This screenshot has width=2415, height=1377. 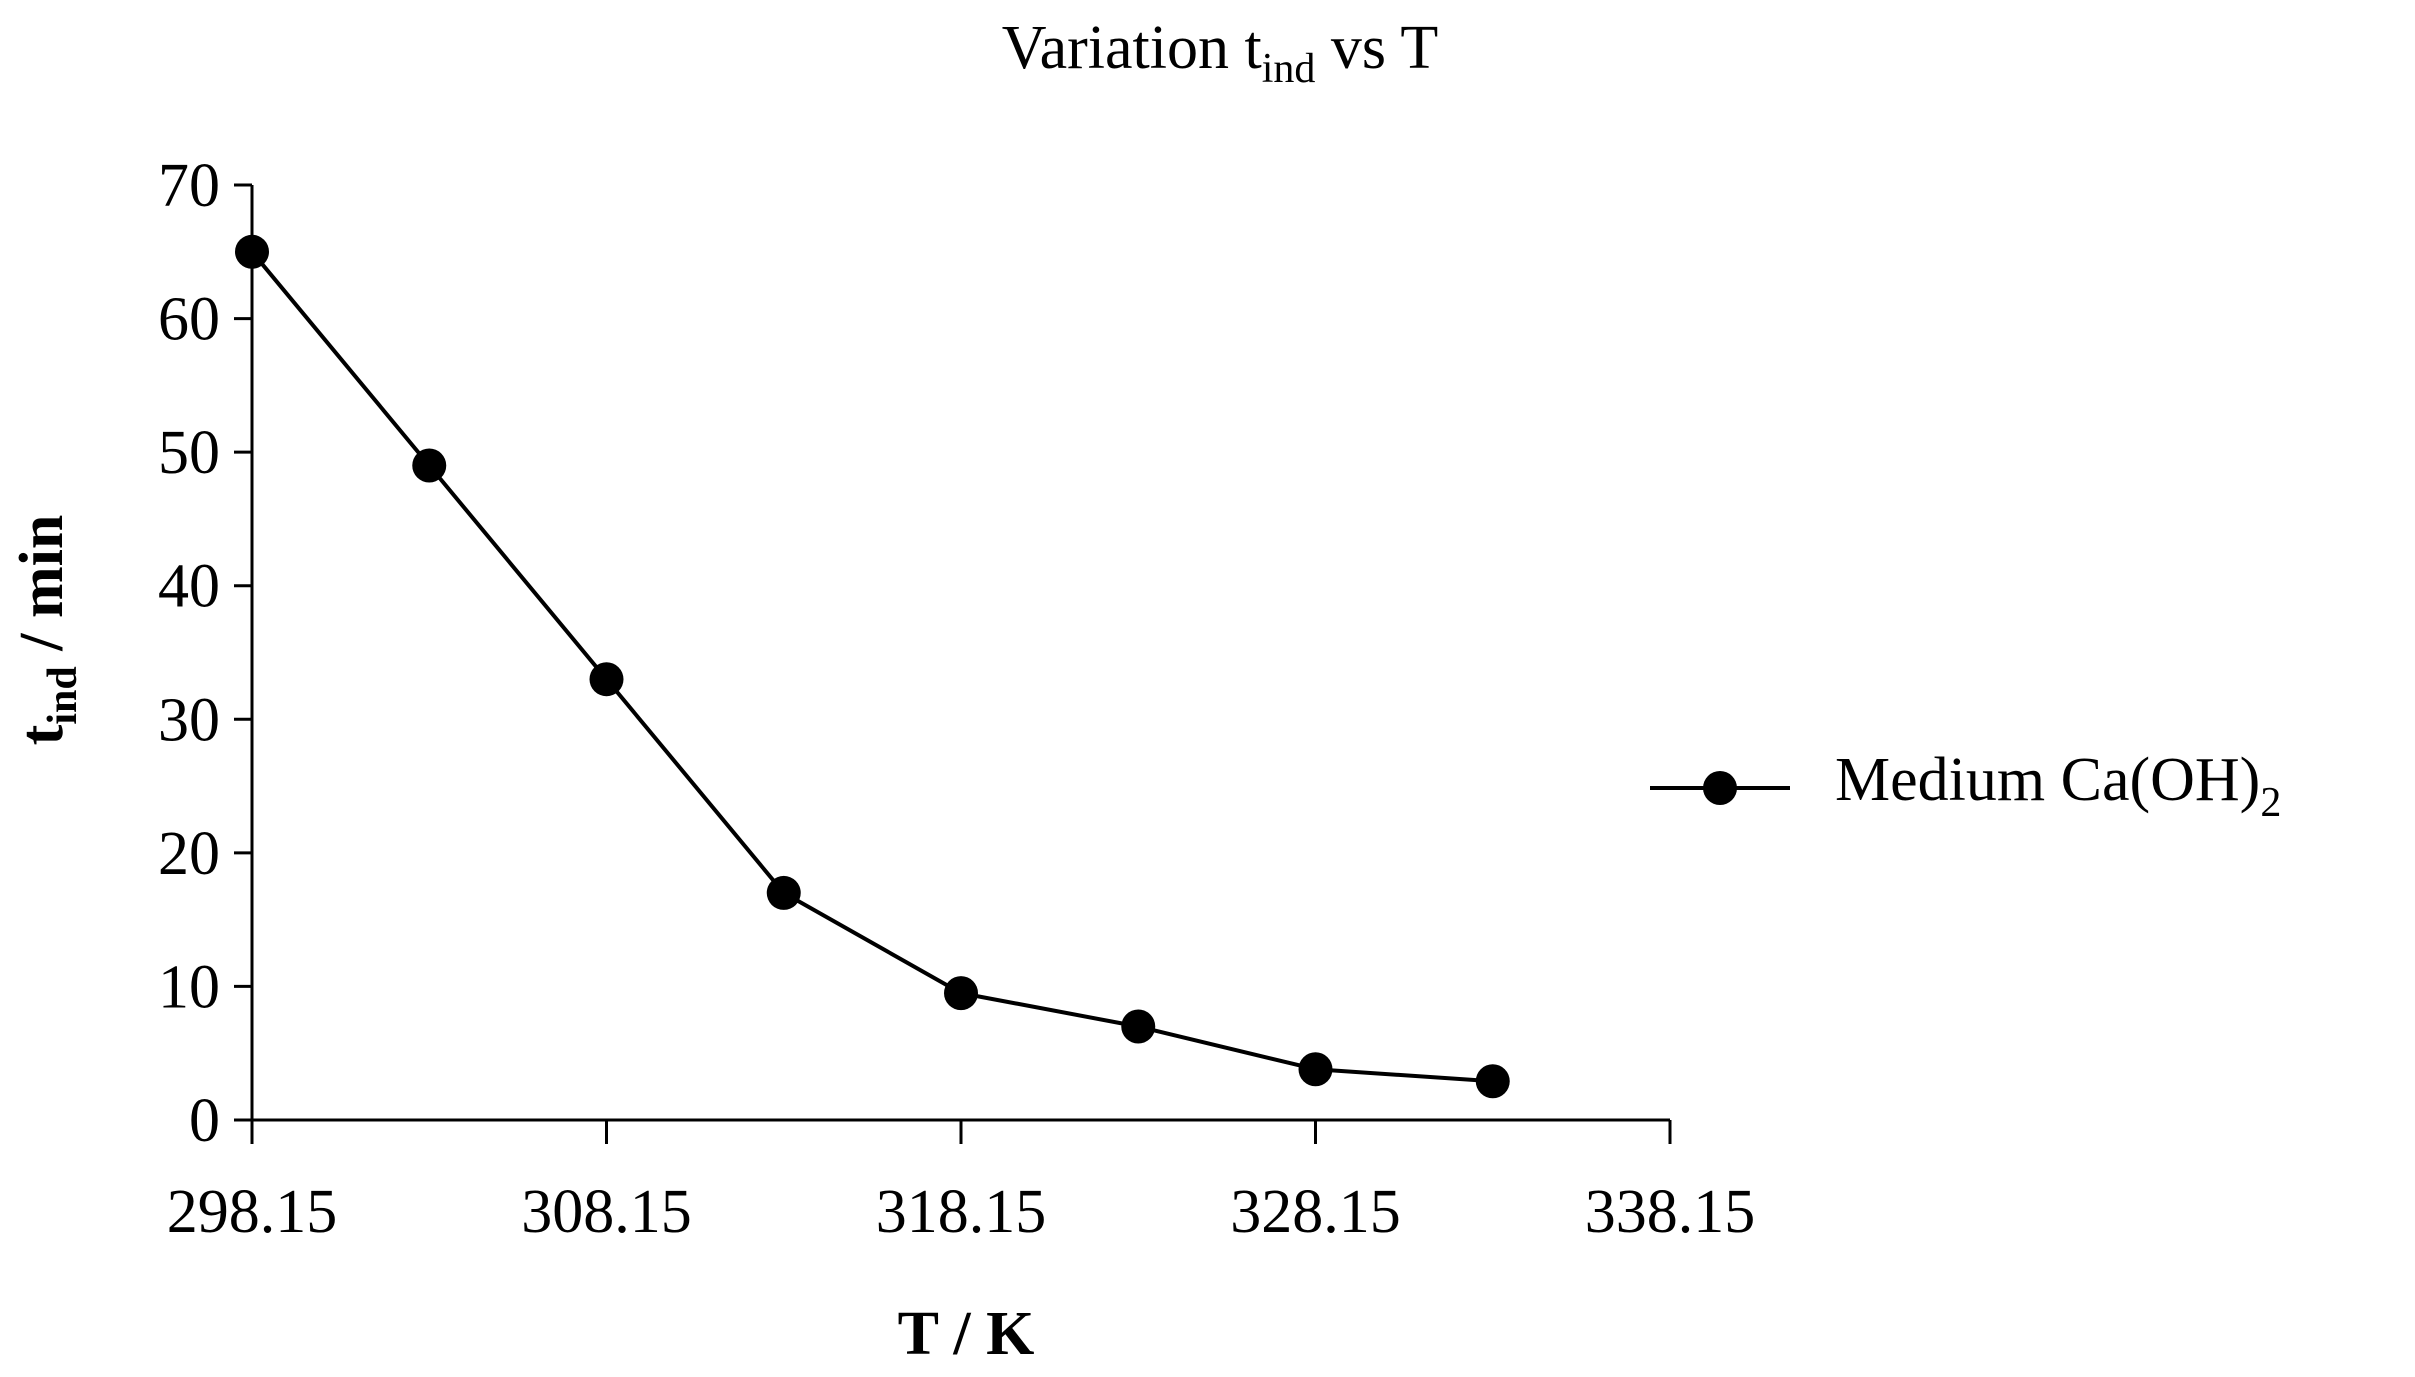 What do you see at coordinates (961, 1212) in the screenshot?
I see `x-tick-label: 318.15` at bounding box center [961, 1212].